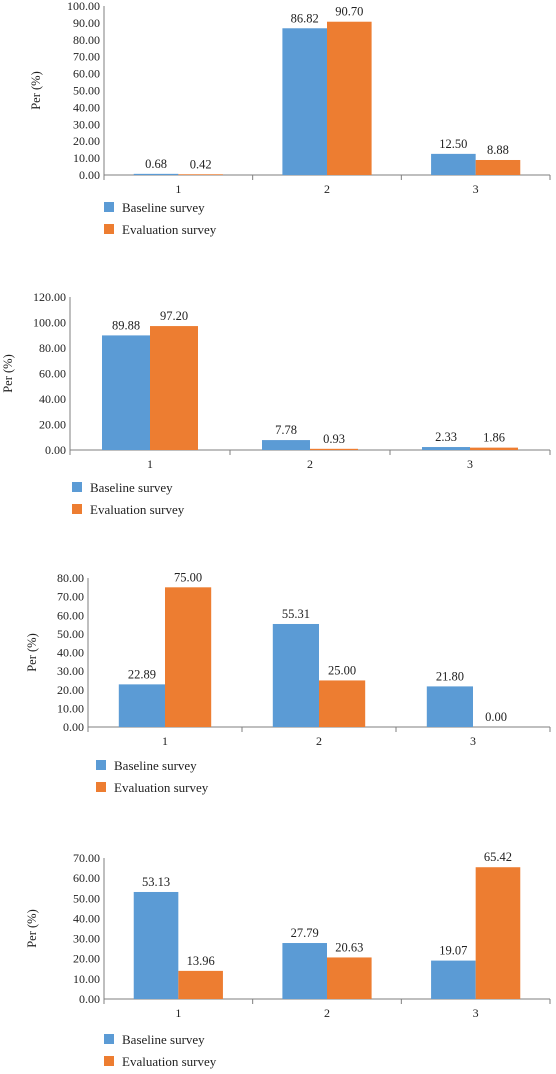 Image resolution: width=556 pixels, height=1074 pixels. I want to click on data-label: 89.88, so click(126, 325).